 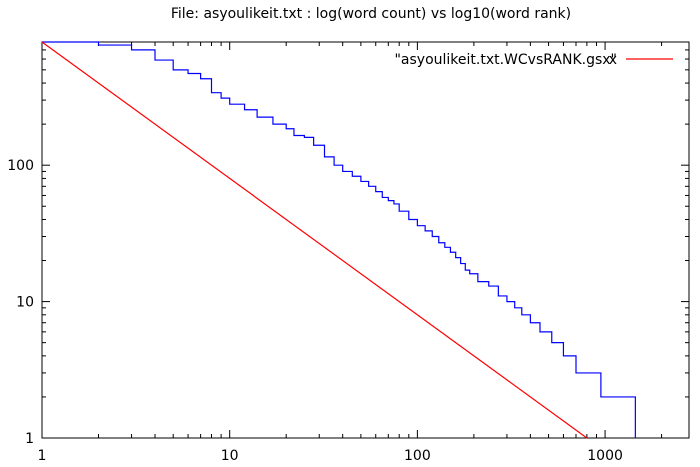 I want to click on legend: "asyoulikeit.txt.WCvsRANK.gsx"x, so click(x=533, y=60).